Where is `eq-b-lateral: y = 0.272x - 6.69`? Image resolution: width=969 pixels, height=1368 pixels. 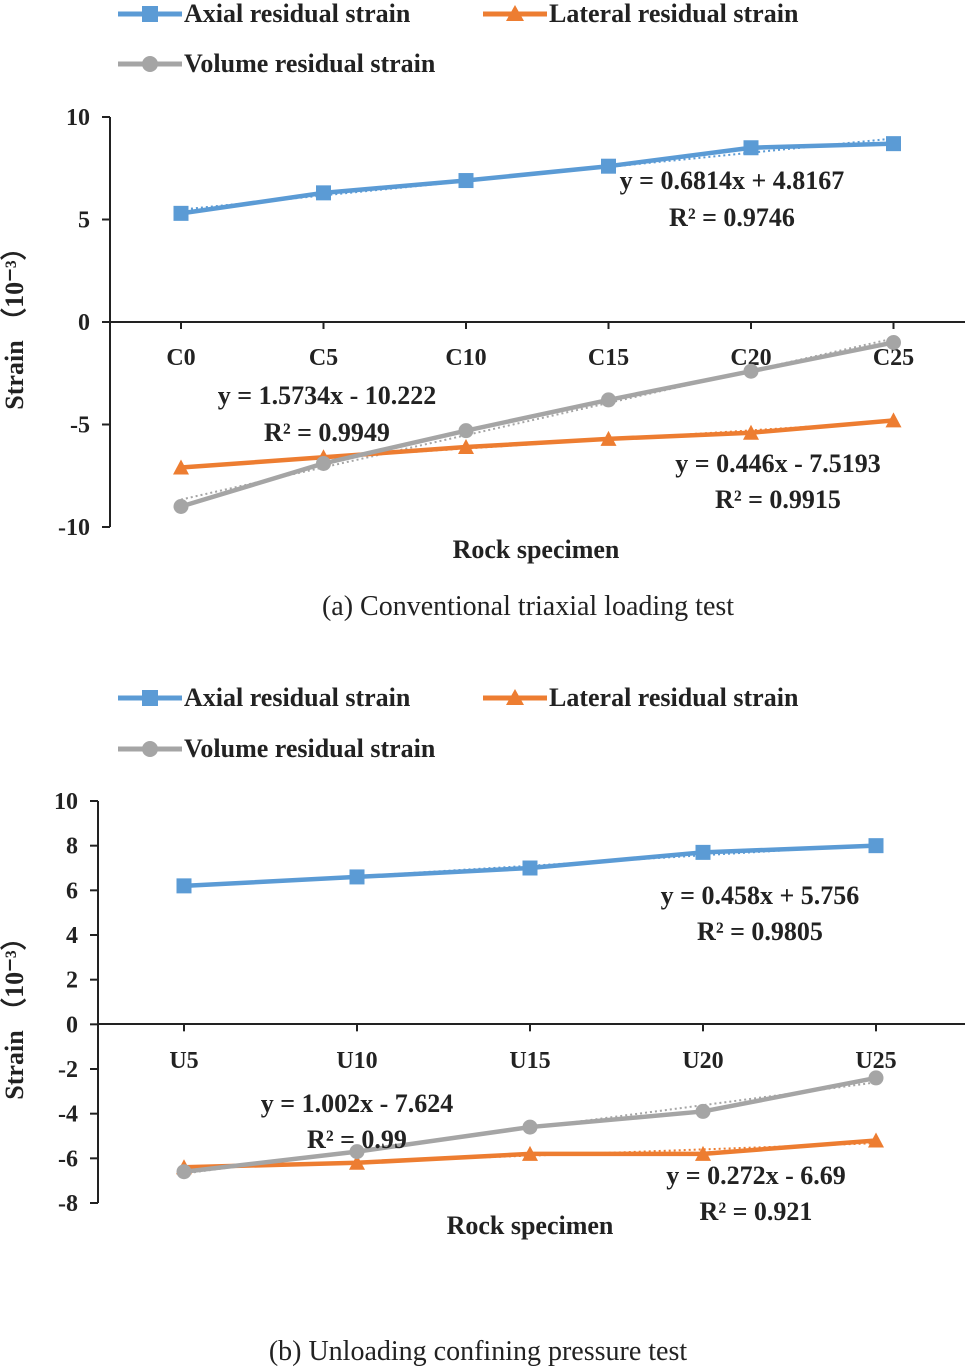
eq-b-lateral: y = 0.272x - 6.69 is located at coordinates (755, 1175).